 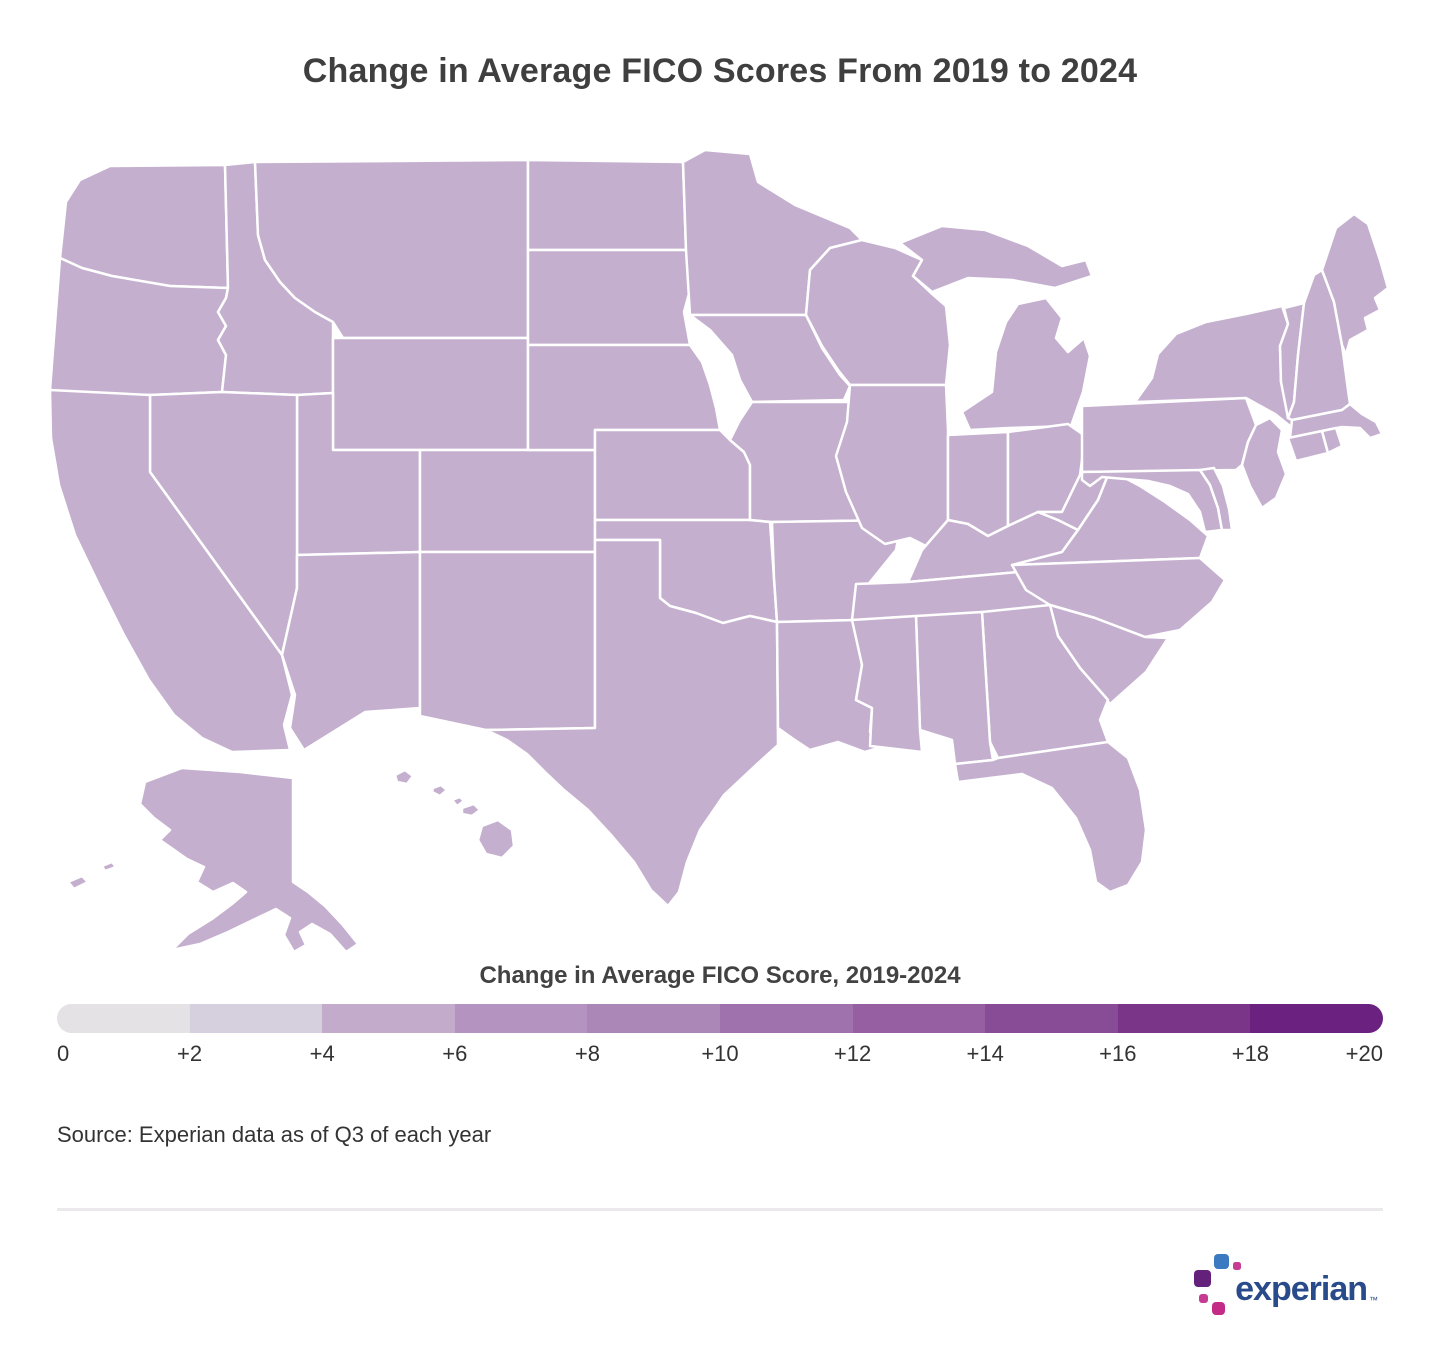 What do you see at coordinates (1301, 1289) in the screenshot?
I see `experian-wordmark: experian` at bounding box center [1301, 1289].